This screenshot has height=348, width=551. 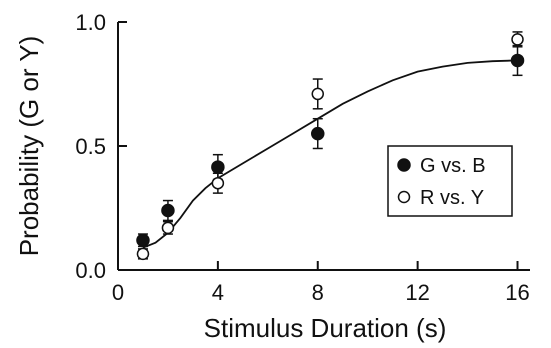 What do you see at coordinates (29, 146) in the screenshot?
I see `y-axis-title: Probability (G or Y)` at bounding box center [29, 146].